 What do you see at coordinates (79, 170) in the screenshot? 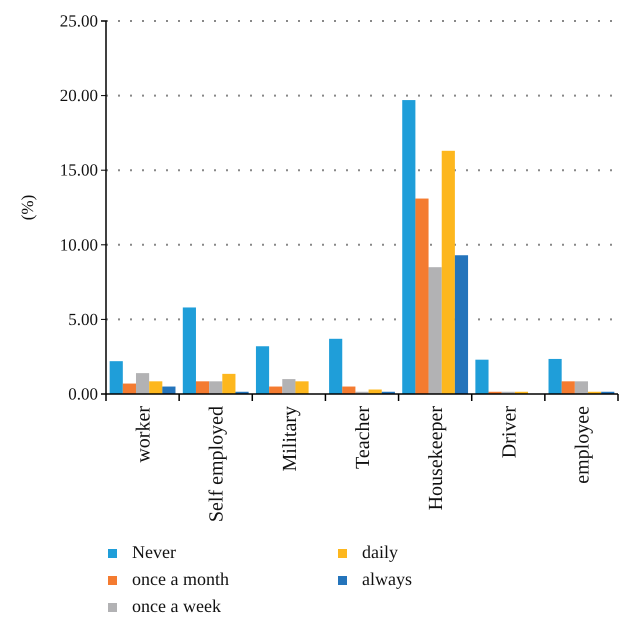
I see `y-tick-label: 15.00` at bounding box center [79, 170].